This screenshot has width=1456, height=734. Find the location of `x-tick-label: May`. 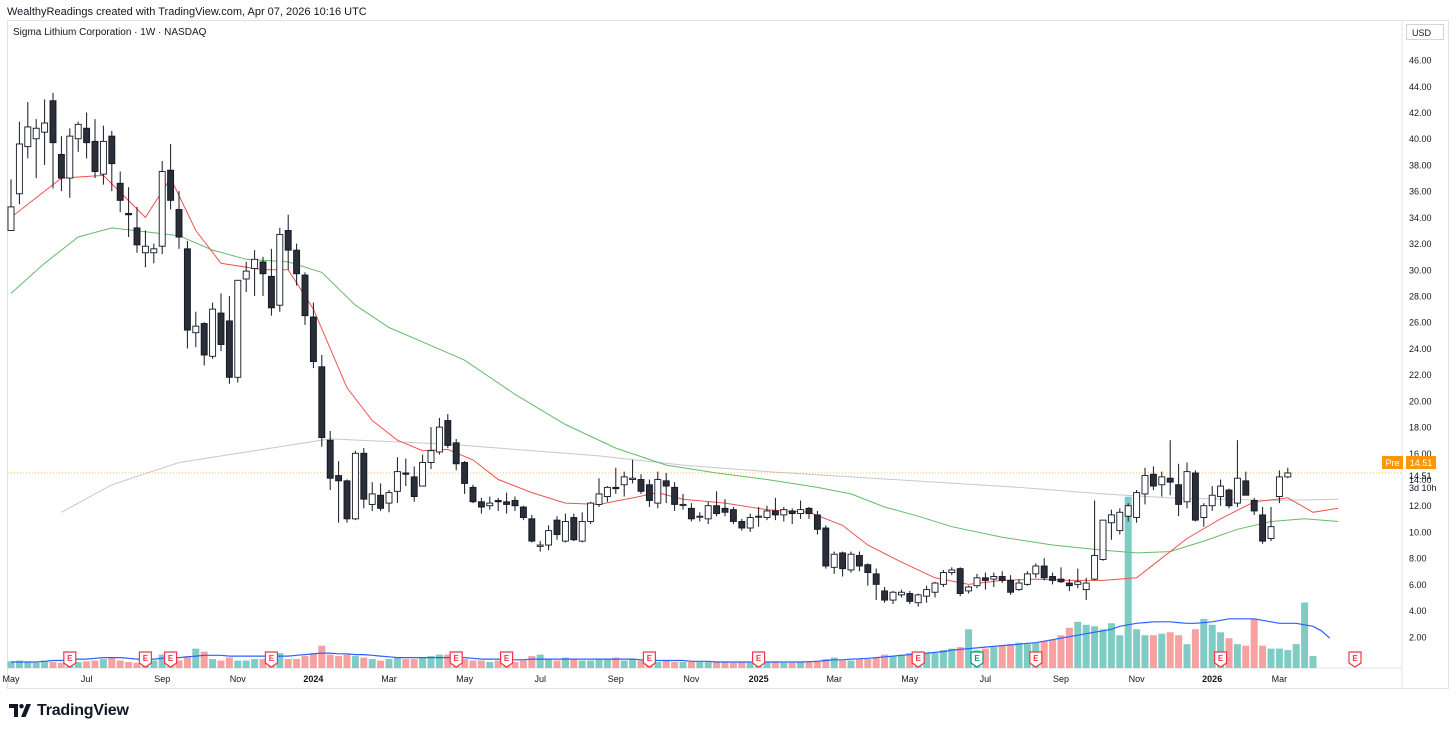

x-tick-label: May is located at coordinates (465, 679).